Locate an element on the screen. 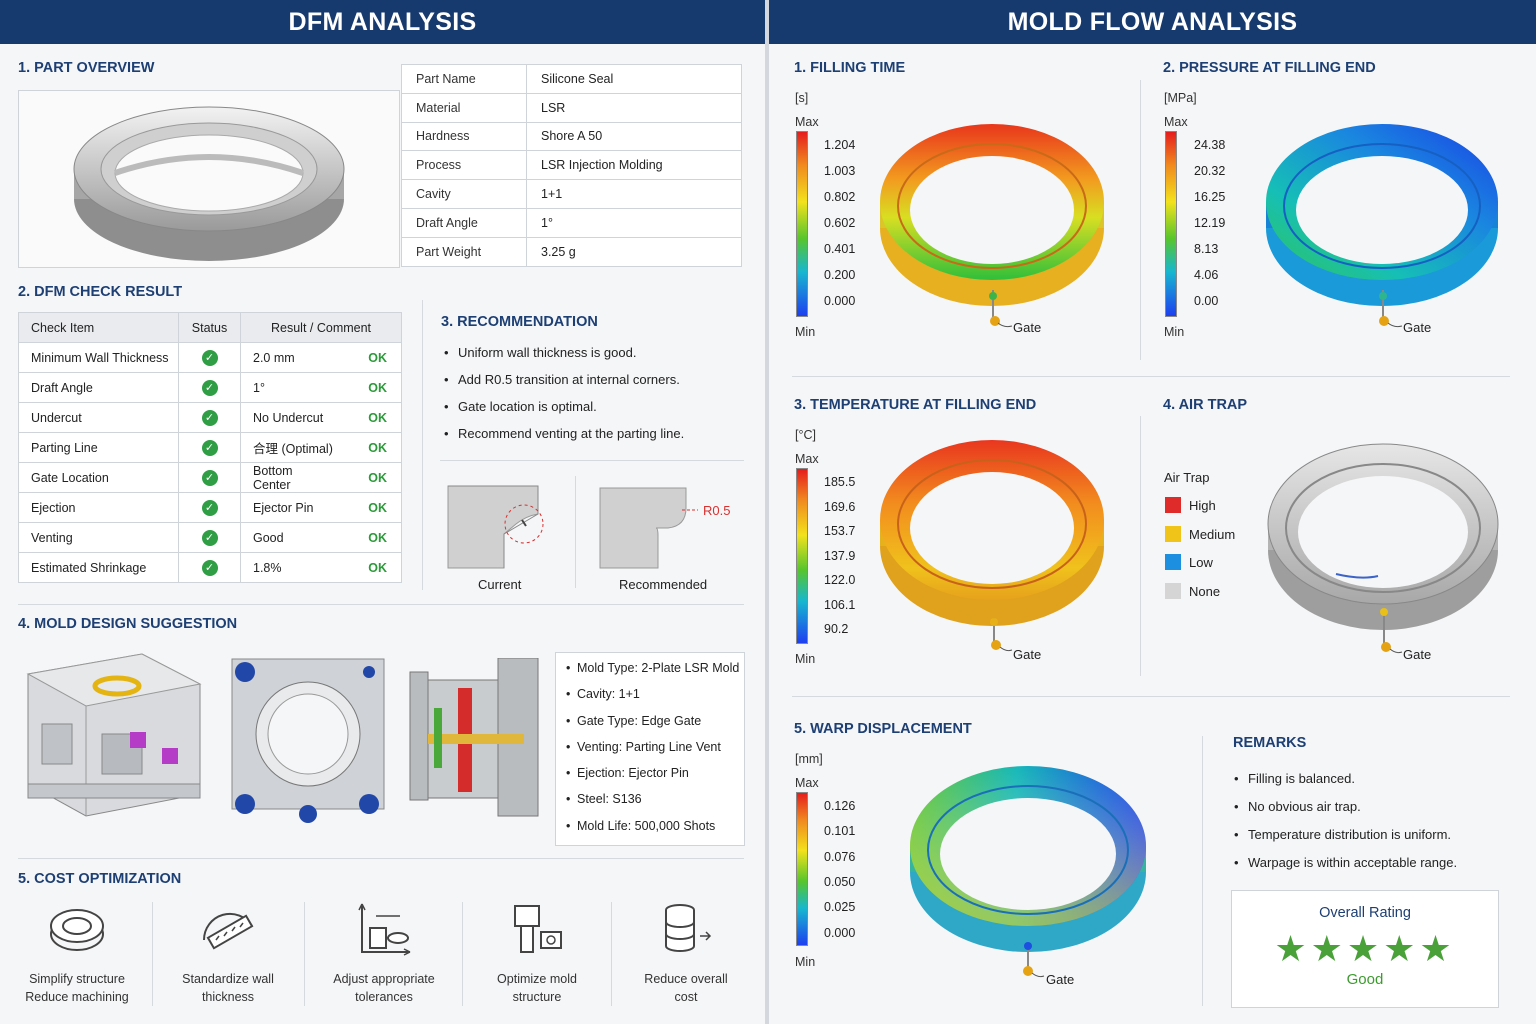  colorbar-tick-label: 0.050 is located at coordinates (840, 881).